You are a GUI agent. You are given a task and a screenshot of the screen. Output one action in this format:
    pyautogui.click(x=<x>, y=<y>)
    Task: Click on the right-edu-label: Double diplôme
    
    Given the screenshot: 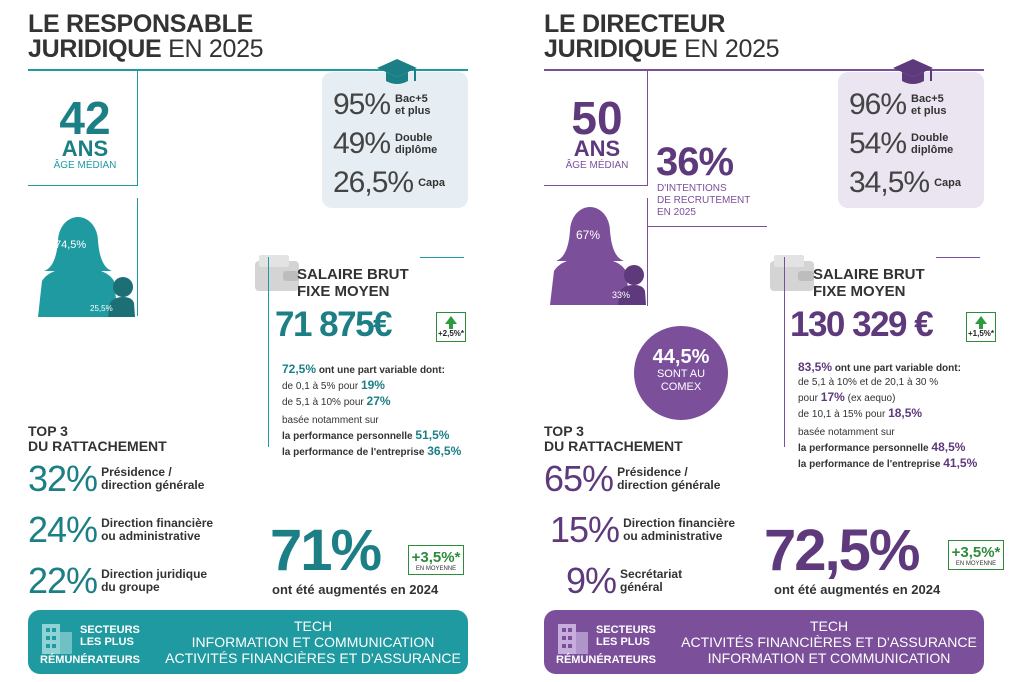 What is the action you would take?
    pyautogui.click(x=932, y=144)
    